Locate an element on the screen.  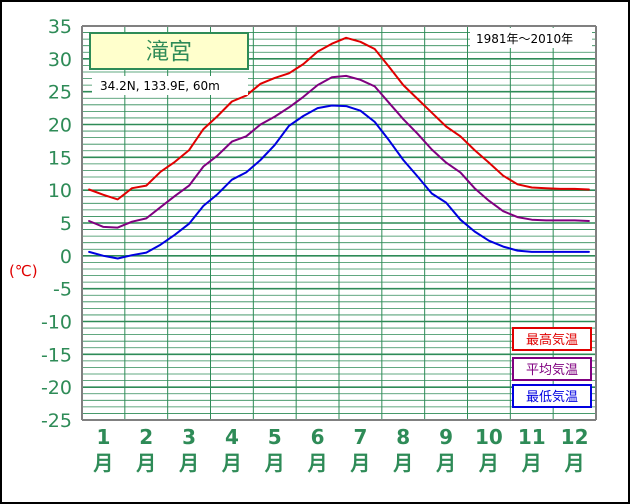
legend-label: 最高気温 is located at coordinates (552, 340).